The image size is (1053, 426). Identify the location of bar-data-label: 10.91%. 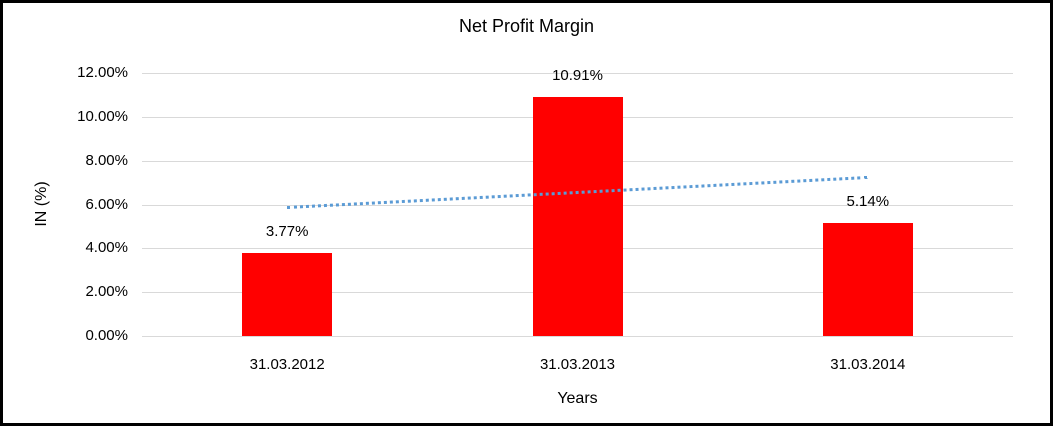
(577, 75).